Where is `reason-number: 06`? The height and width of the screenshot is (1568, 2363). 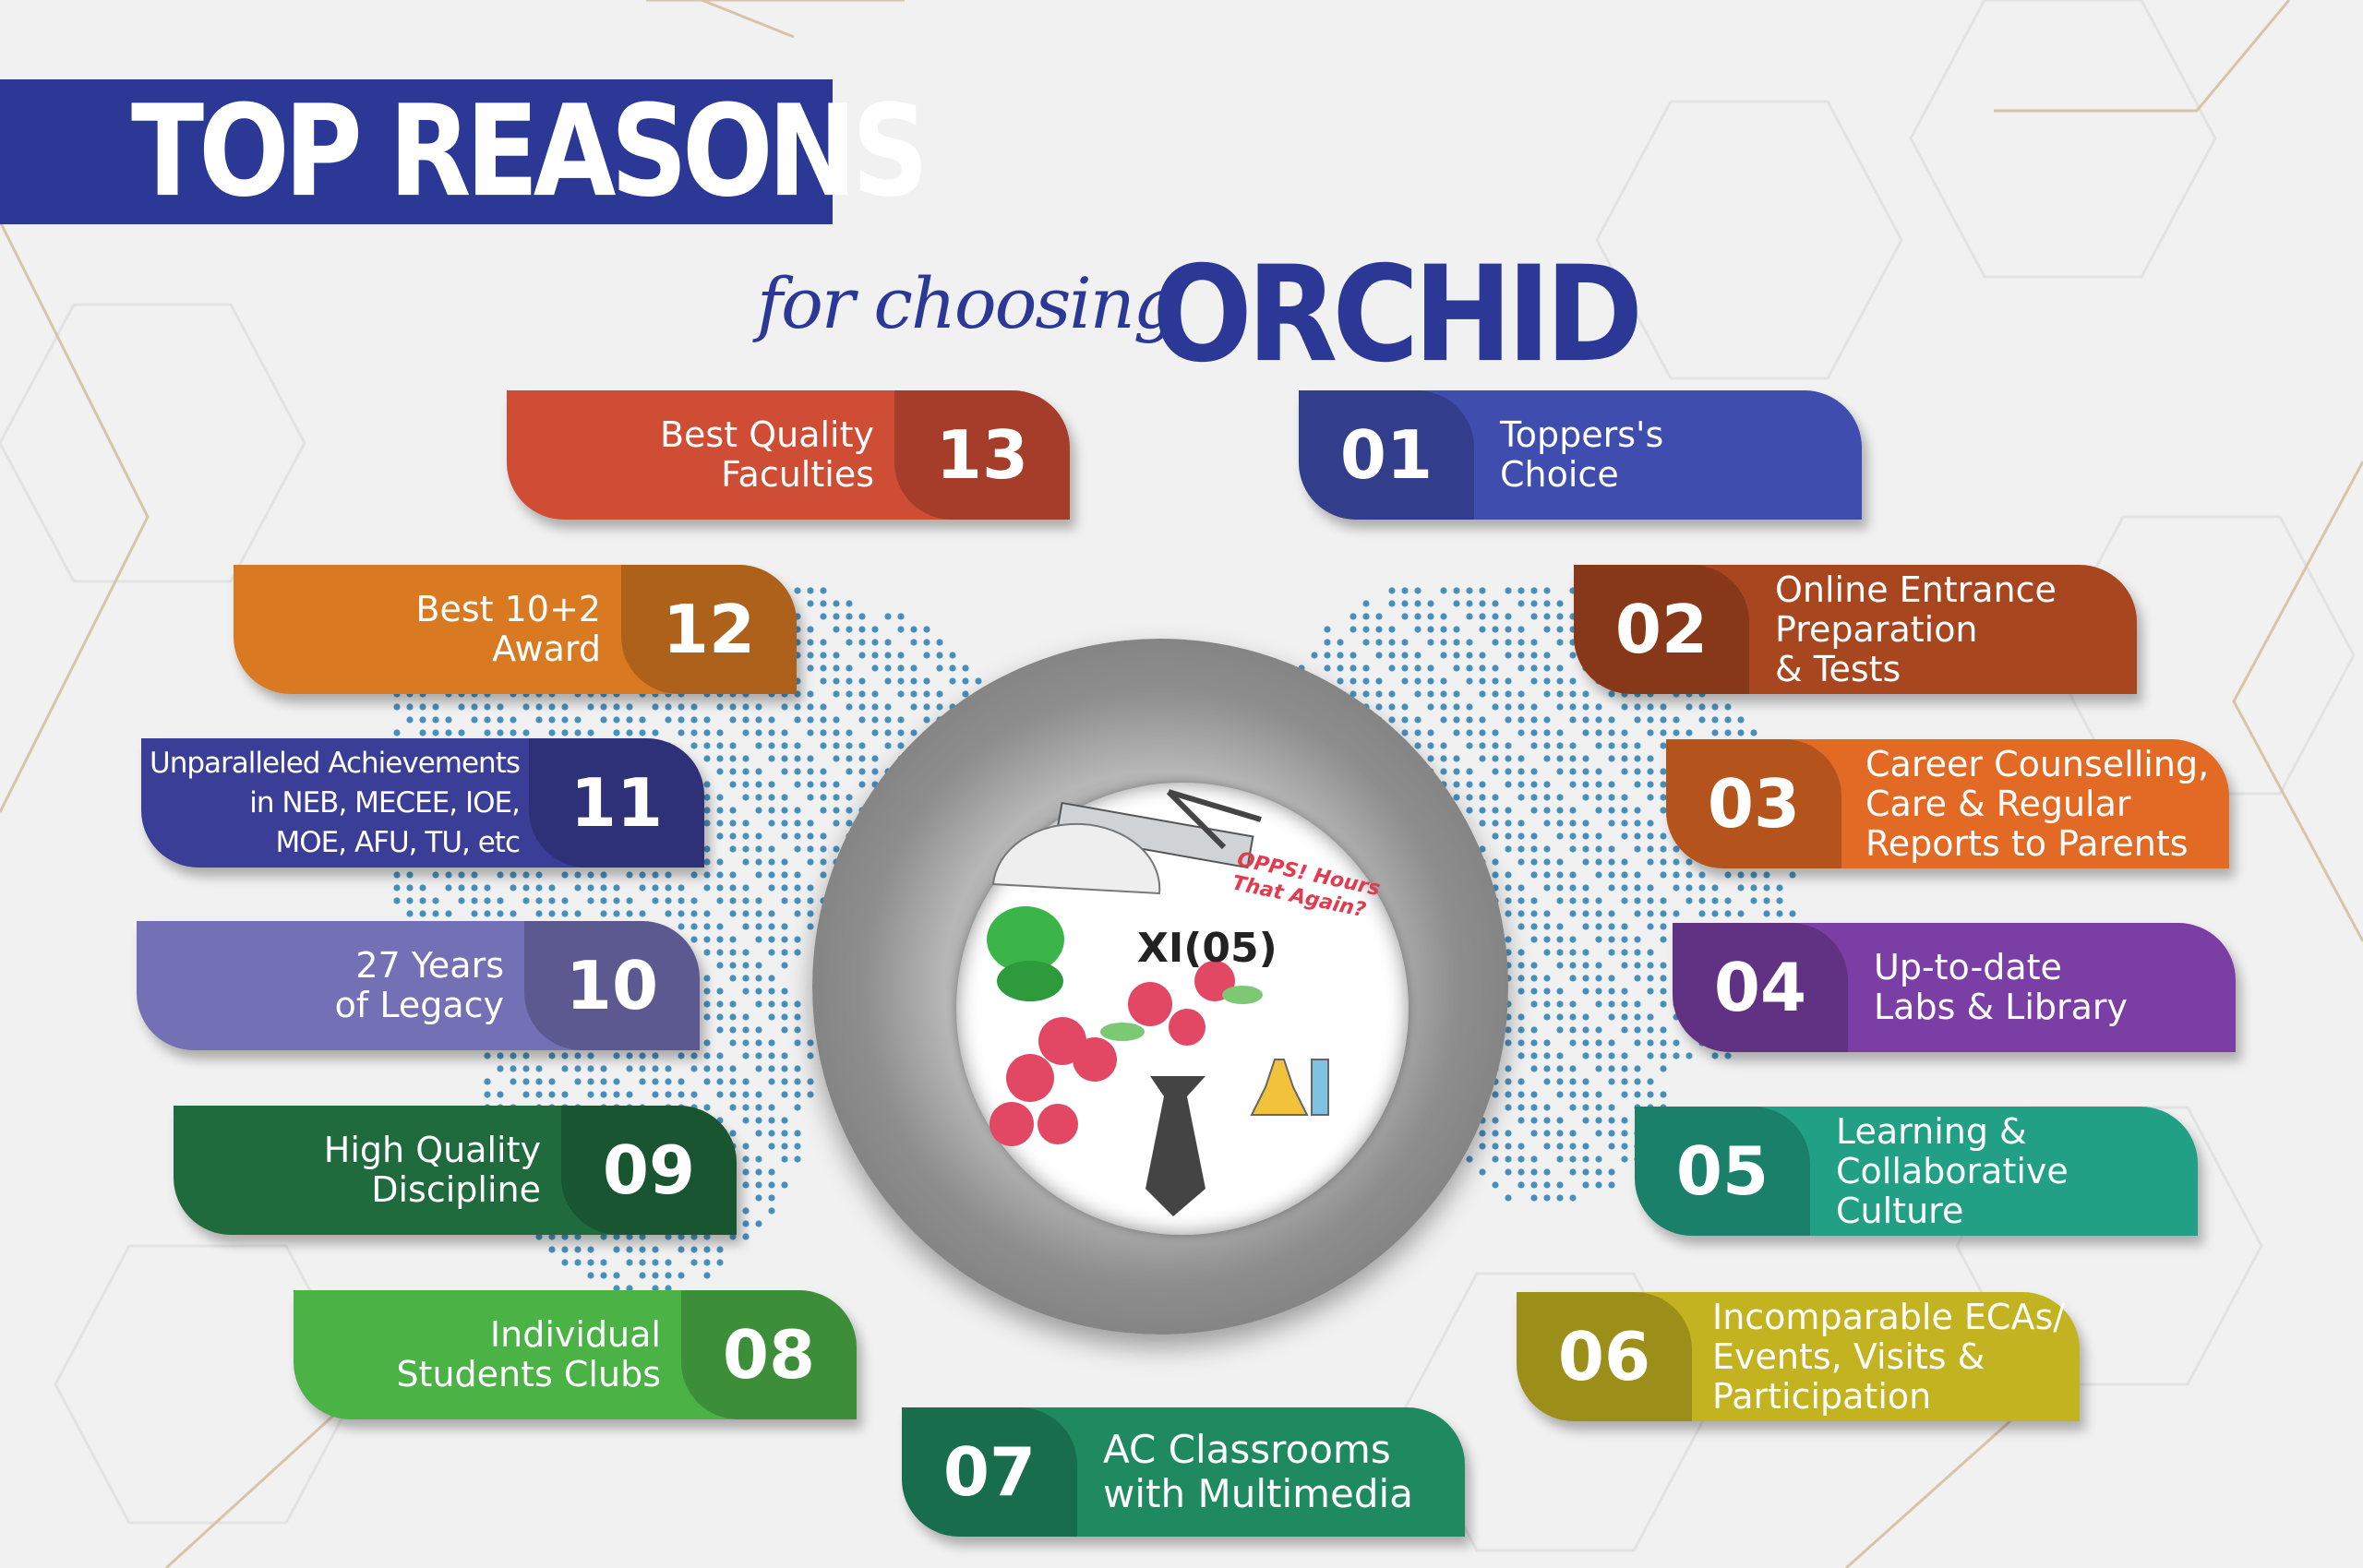
reason-number: 06 is located at coordinates (1605, 1357).